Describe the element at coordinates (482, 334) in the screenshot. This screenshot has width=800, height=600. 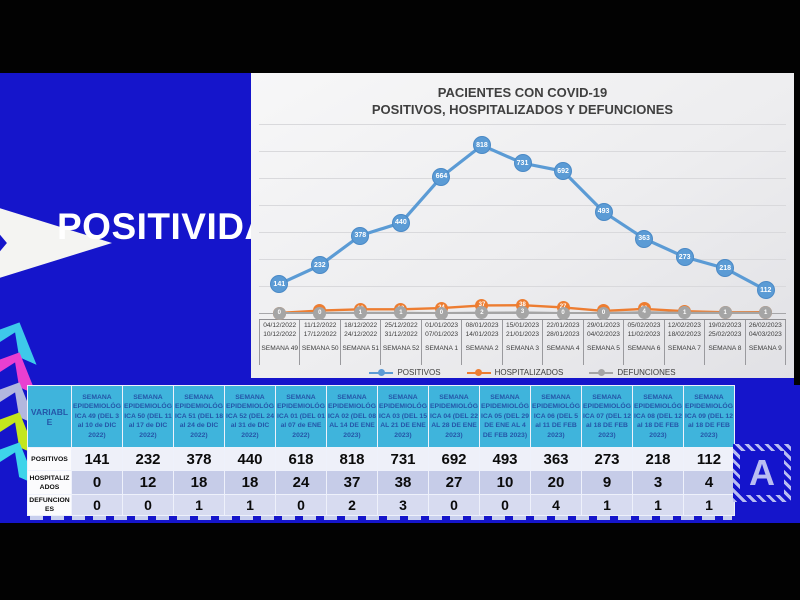
I see `x-axis-label: 14/01/2023` at that location.